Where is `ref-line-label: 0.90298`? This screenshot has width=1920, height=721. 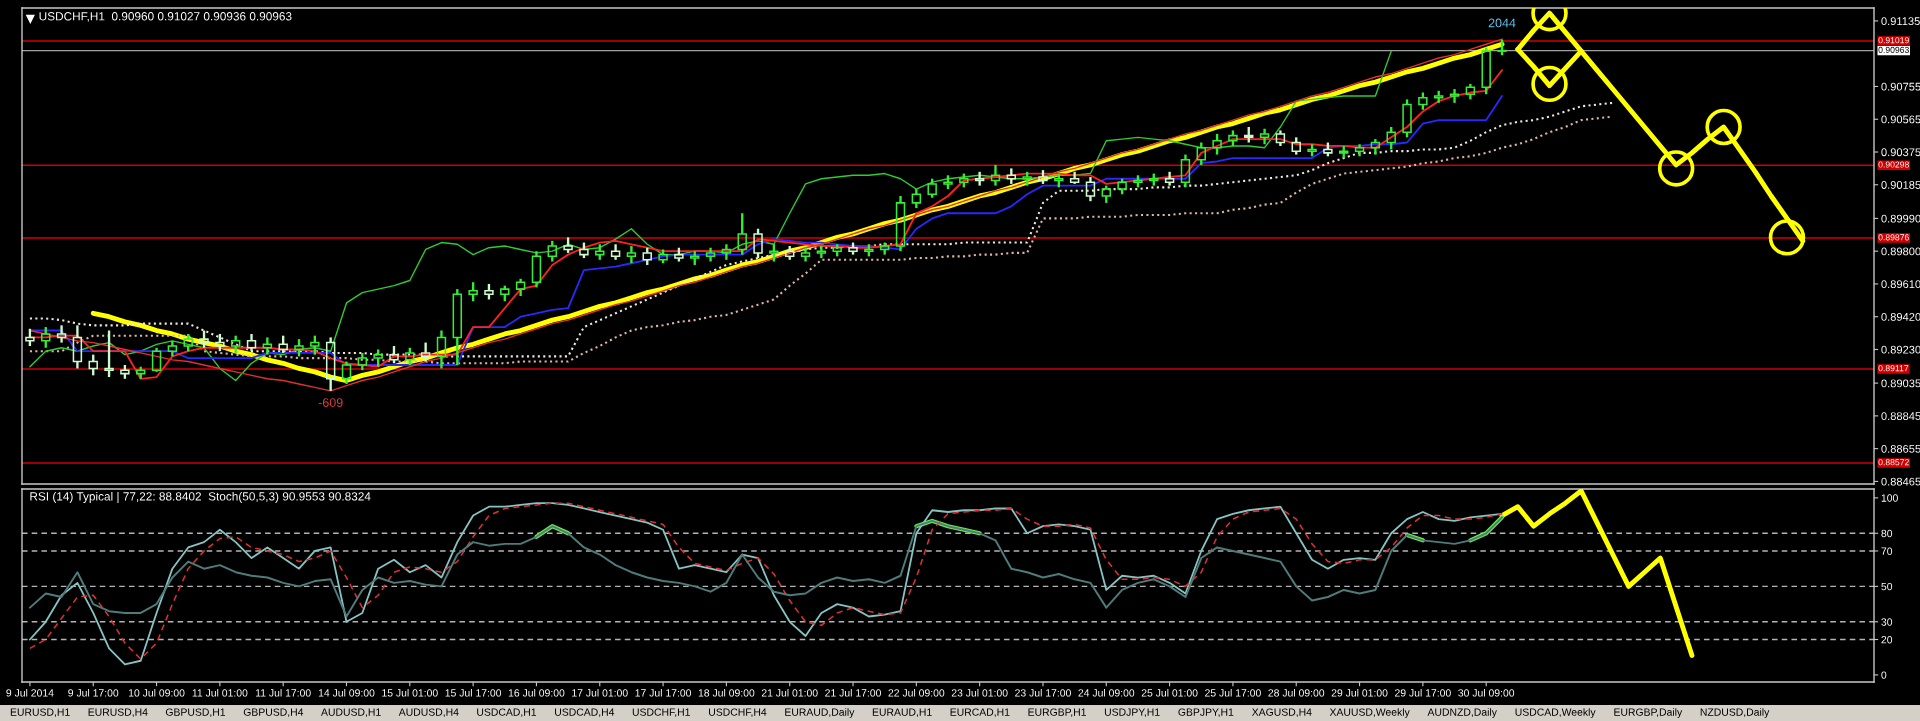 ref-line-label: 0.90298 is located at coordinates (1893, 164).